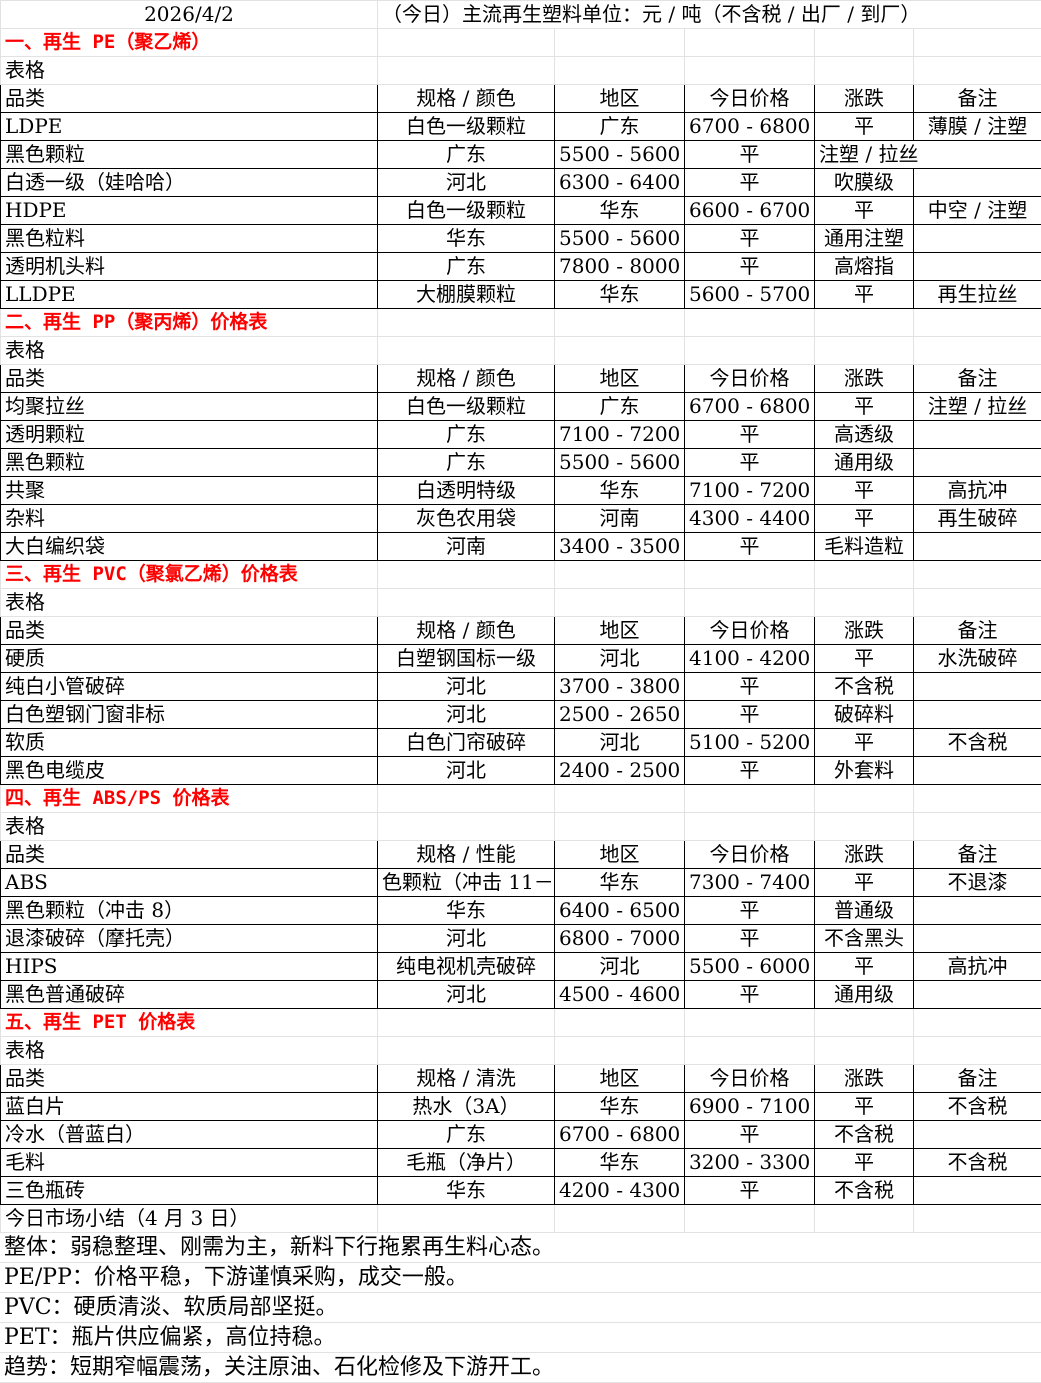 This screenshot has height=1383, width=1041. Describe the element at coordinates (619, 518) in the screenshot. I see `table-cell: 河南` at that location.